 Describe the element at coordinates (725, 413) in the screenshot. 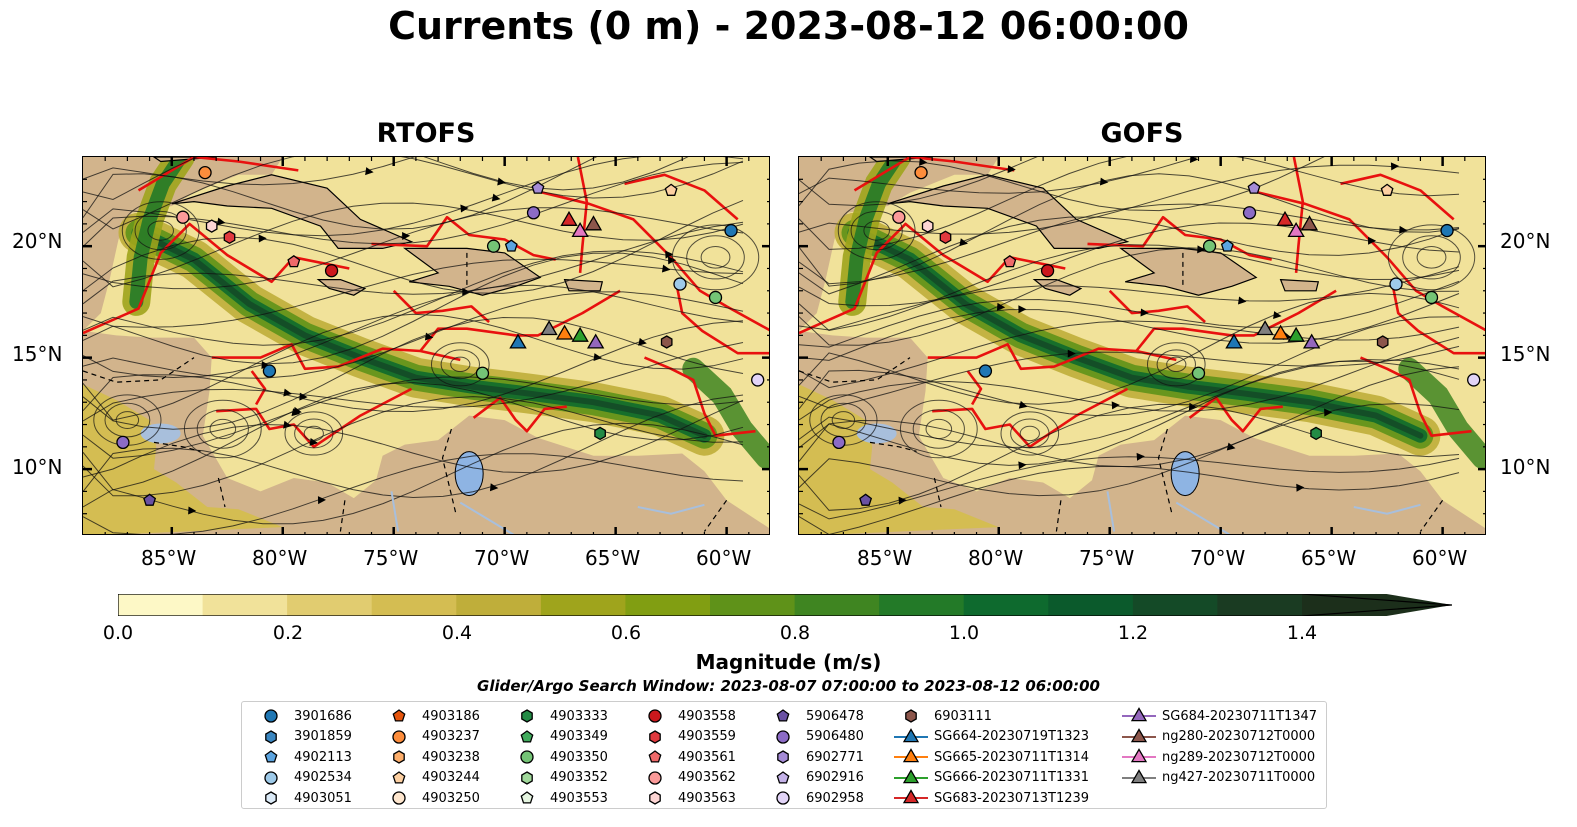

I see `current-band` at that location.